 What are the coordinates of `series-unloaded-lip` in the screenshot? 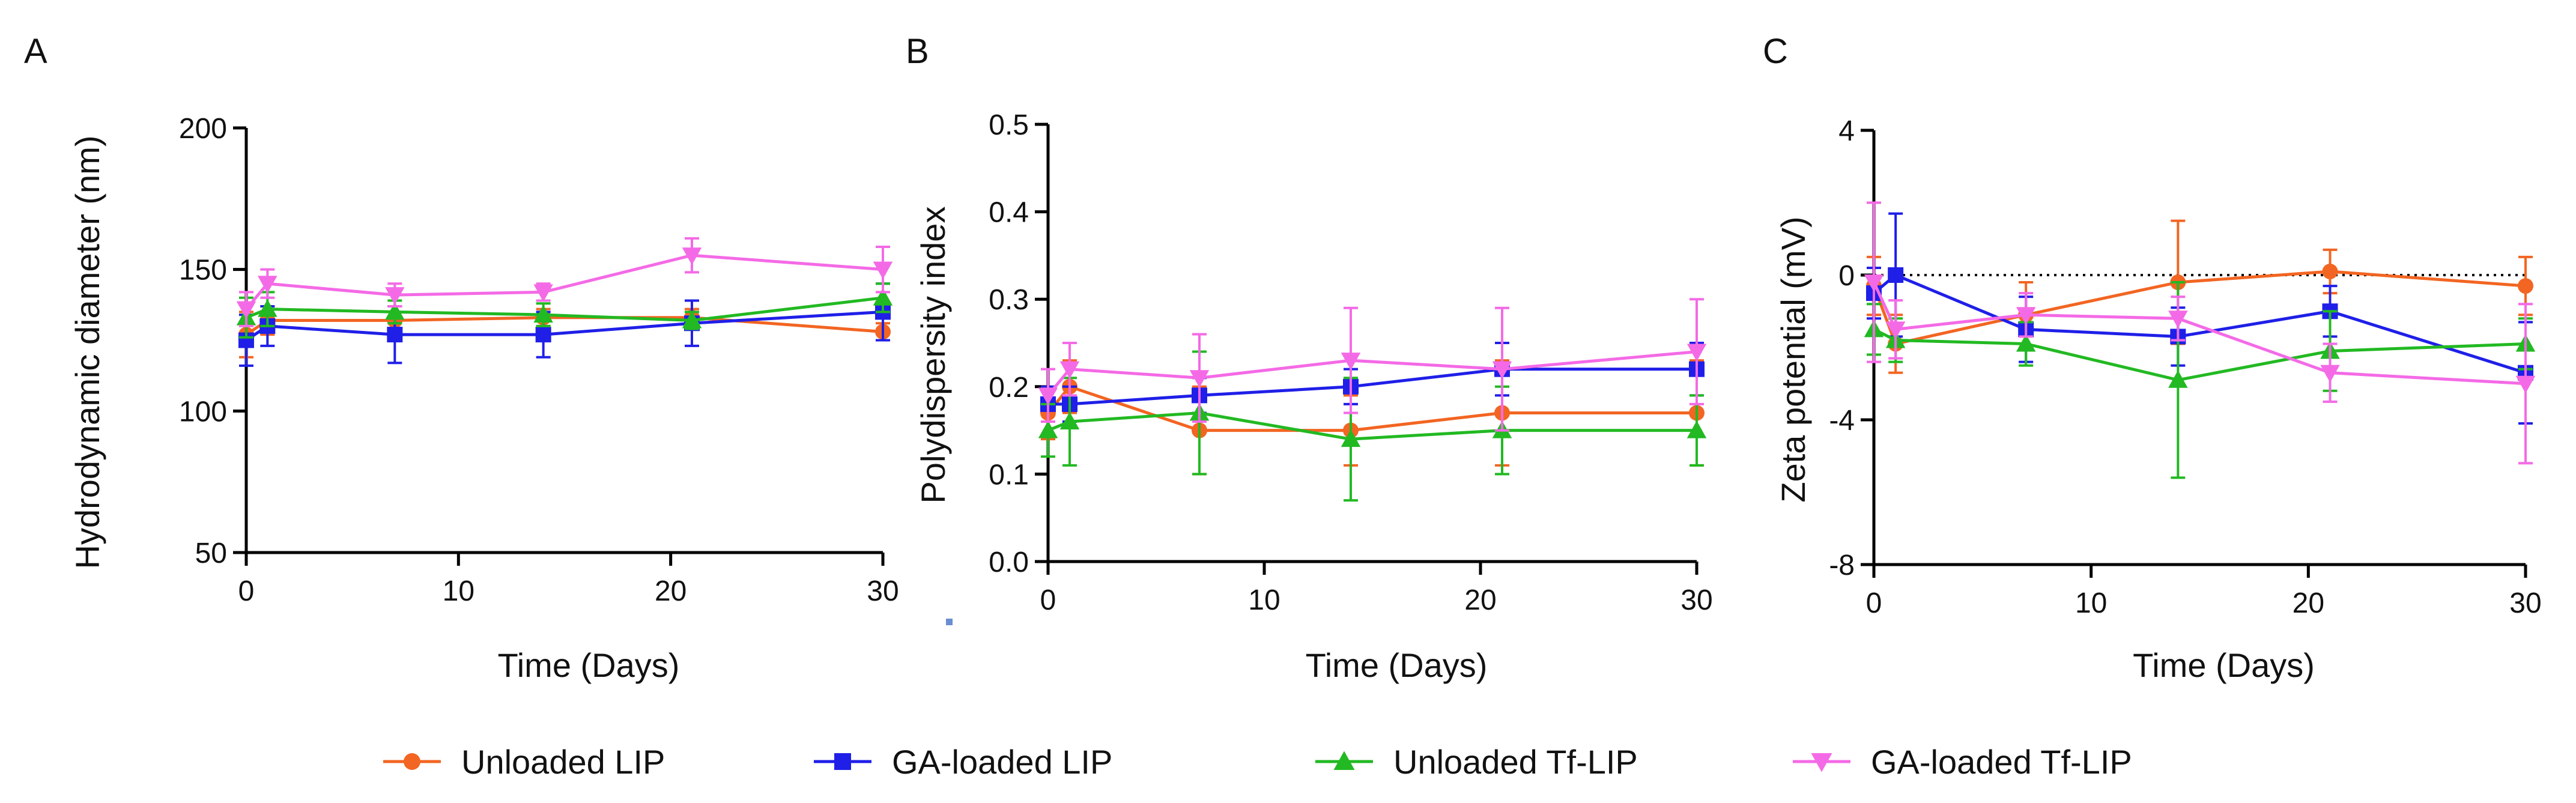 It's located at (2199, 296).